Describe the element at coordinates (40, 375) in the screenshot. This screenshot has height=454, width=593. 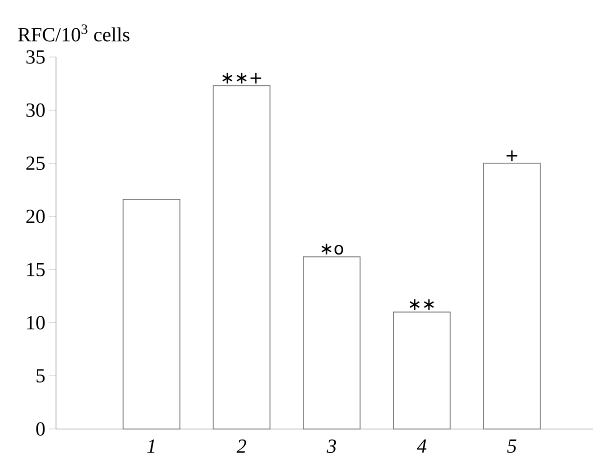
I see `y-tick-label: 5` at that location.